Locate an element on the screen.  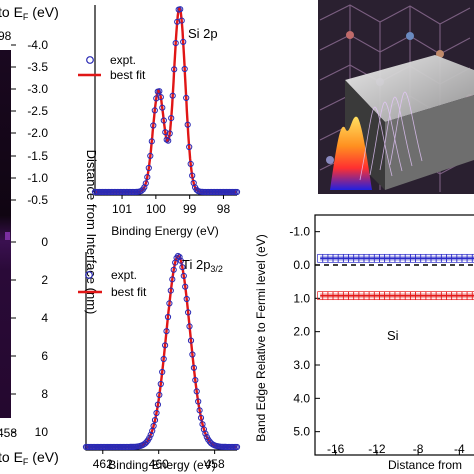
strip-tick-label: 6 is located at coordinates (44, 356).